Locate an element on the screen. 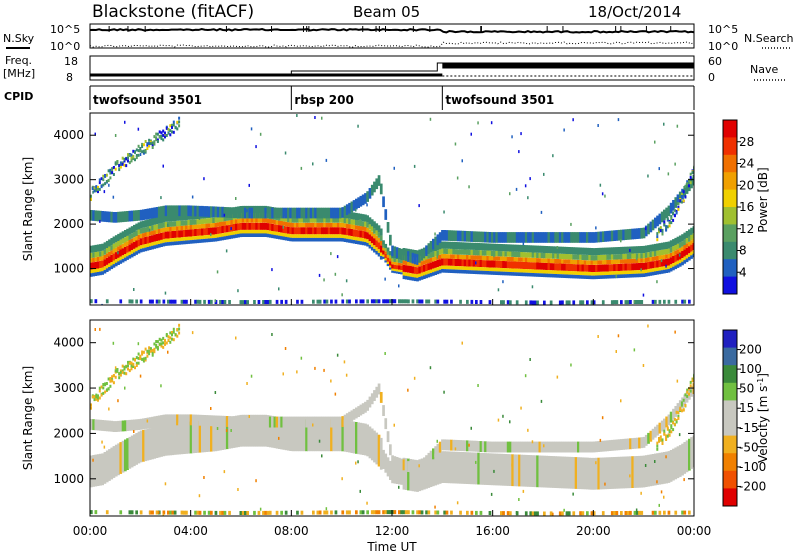 The image size is (800, 554). cpid-segment-label: twofsound 3501 is located at coordinates (147, 100).